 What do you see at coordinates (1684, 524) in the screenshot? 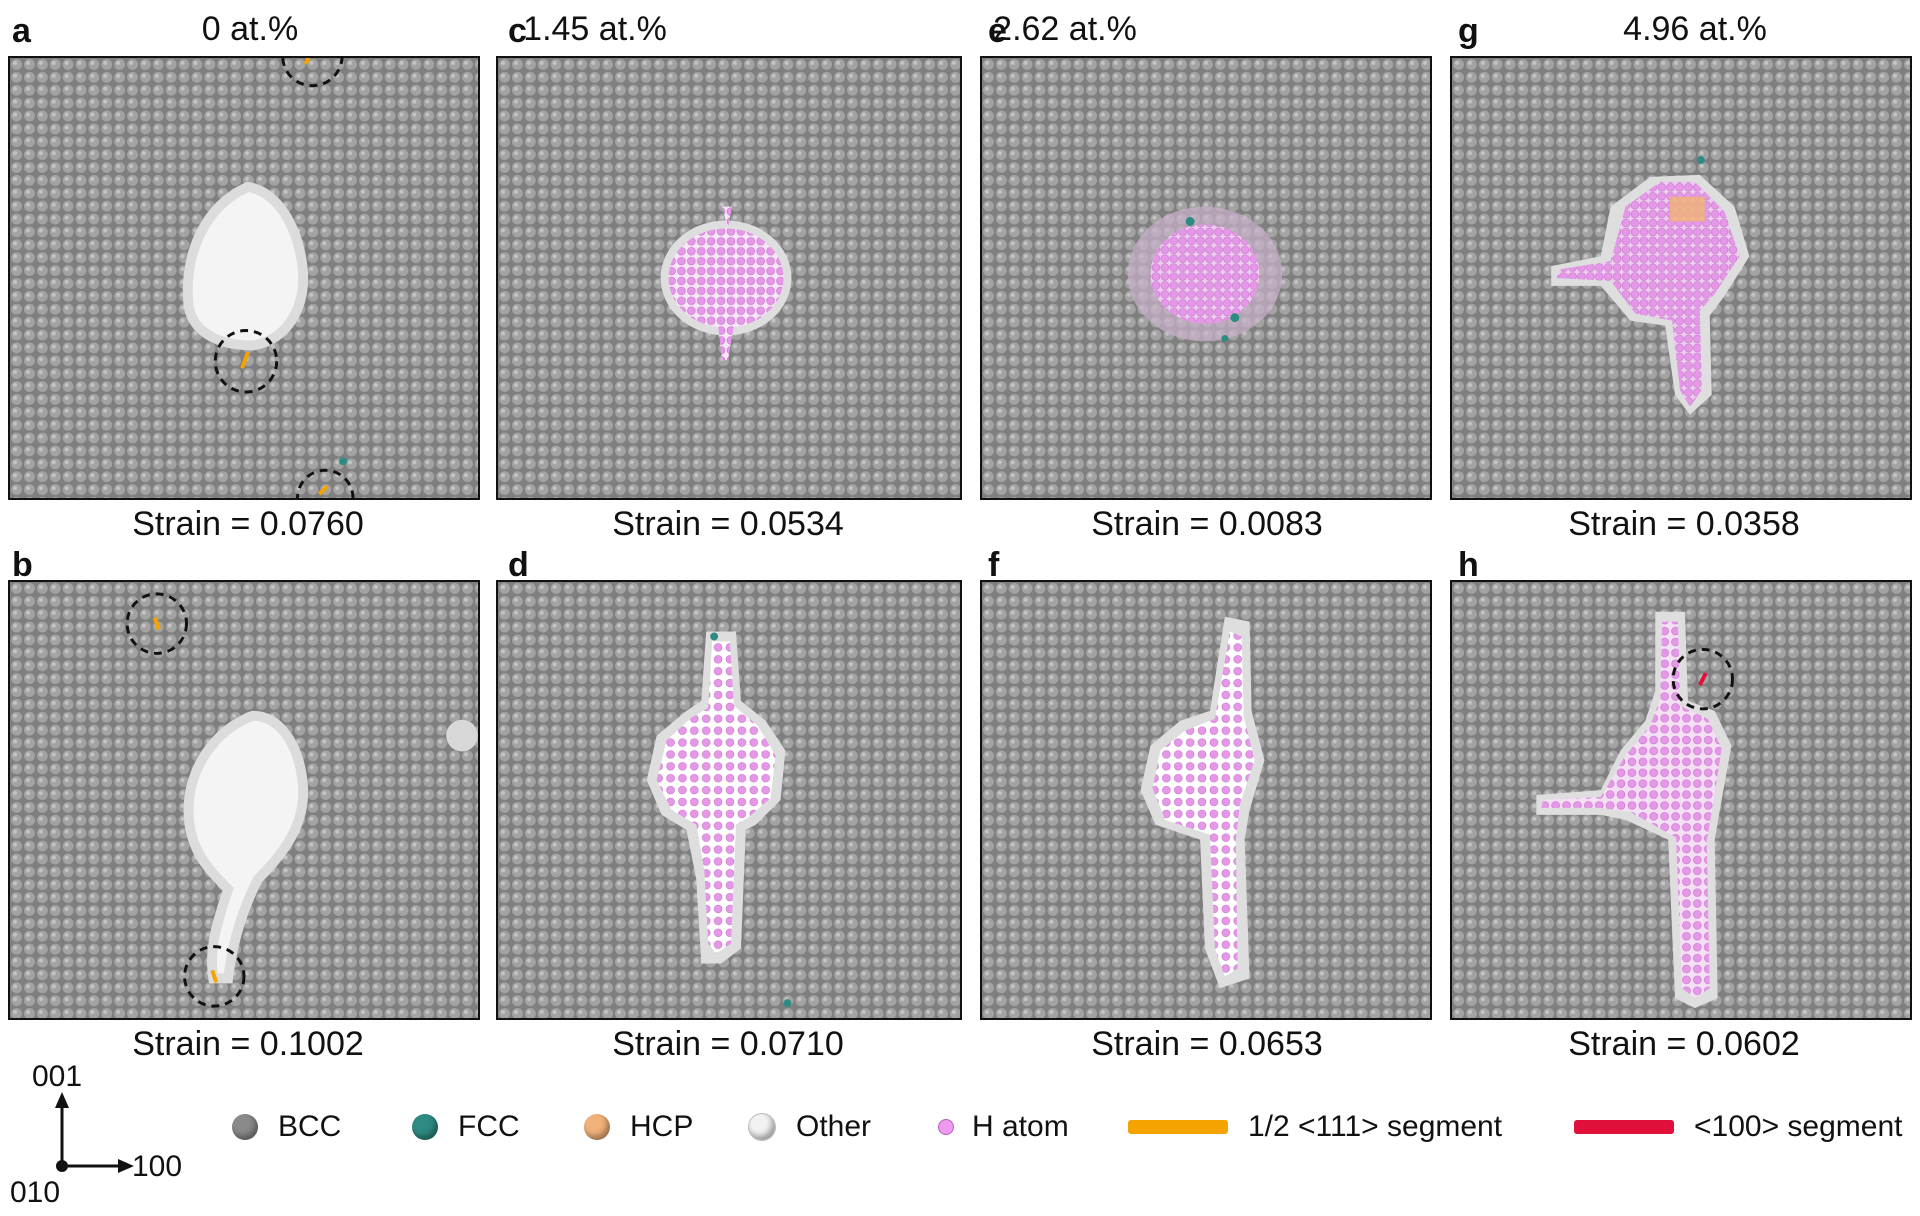
I see `strain-g: Strain = 0.0358` at bounding box center [1684, 524].